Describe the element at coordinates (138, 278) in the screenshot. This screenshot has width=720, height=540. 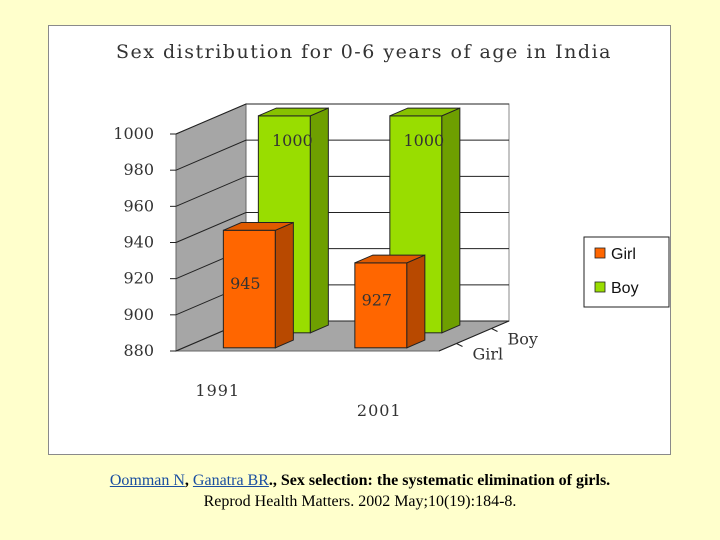
I see `y-tick-label: 920` at that location.